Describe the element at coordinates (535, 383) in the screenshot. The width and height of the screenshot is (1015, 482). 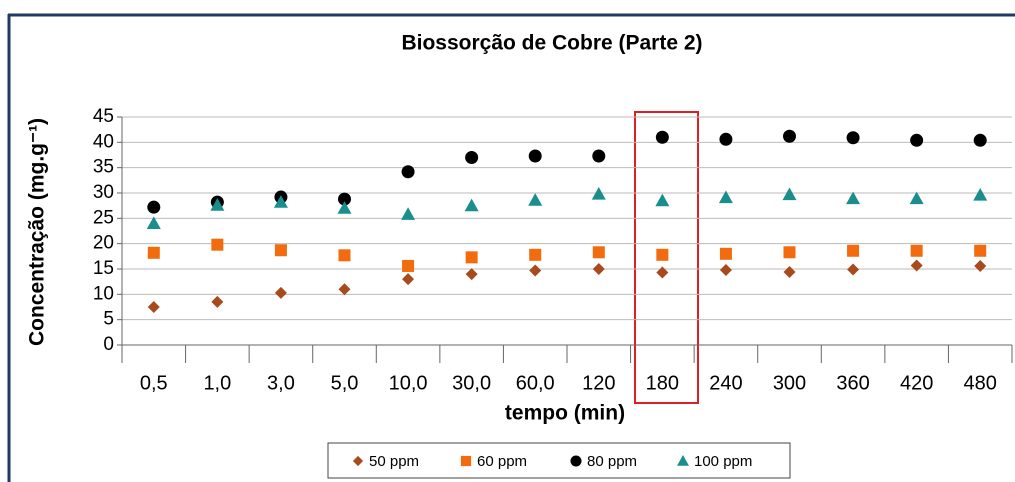
I see `x-tick-label: 60,0` at that location.